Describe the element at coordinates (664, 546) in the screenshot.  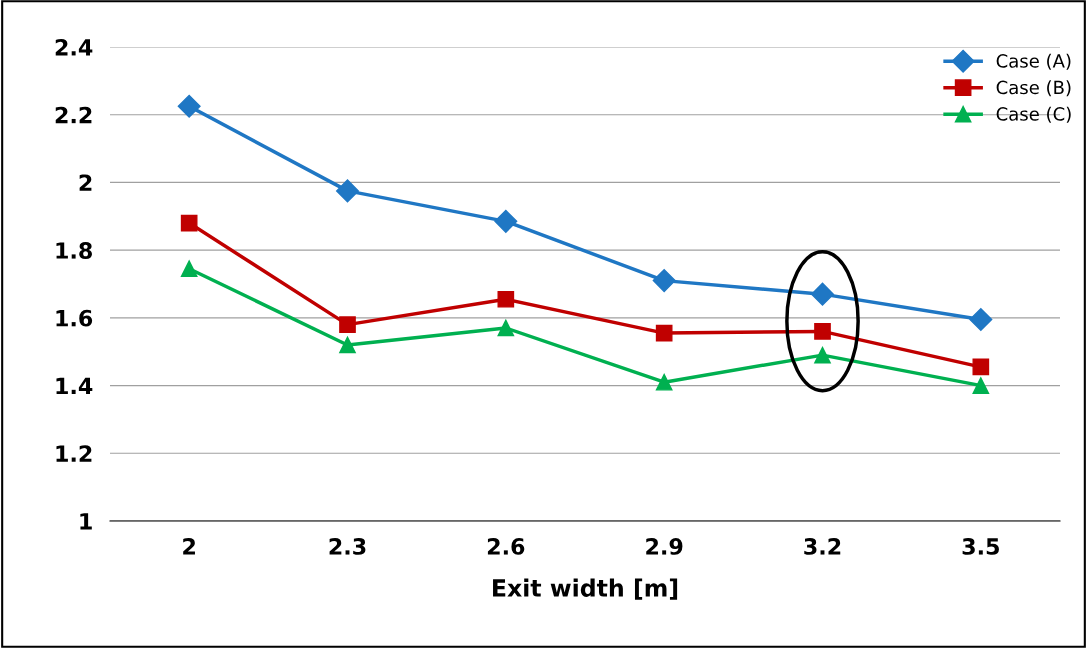
I see `x-tick-label: 2.9` at that location.